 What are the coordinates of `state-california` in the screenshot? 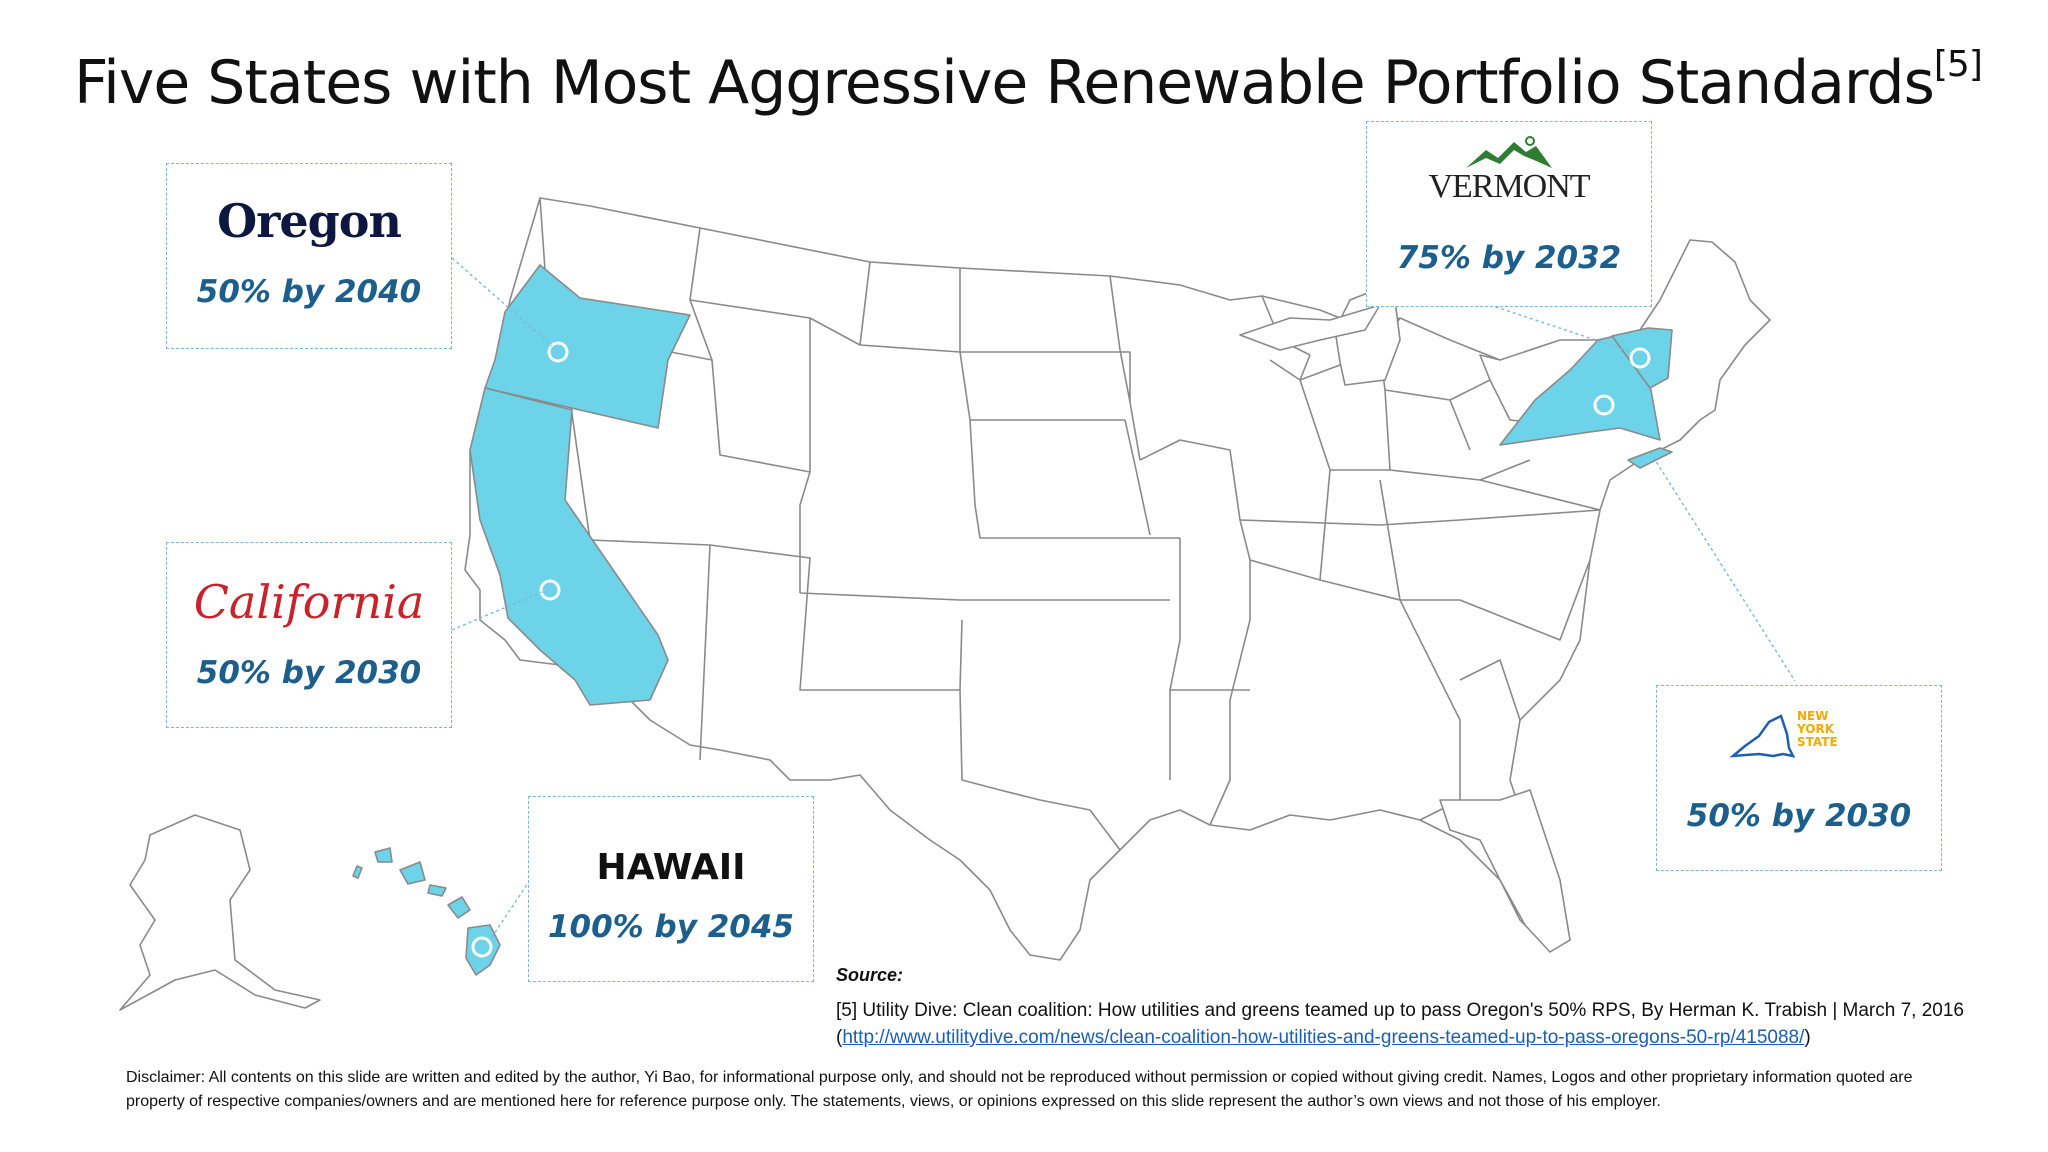 It's located at (569, 546).